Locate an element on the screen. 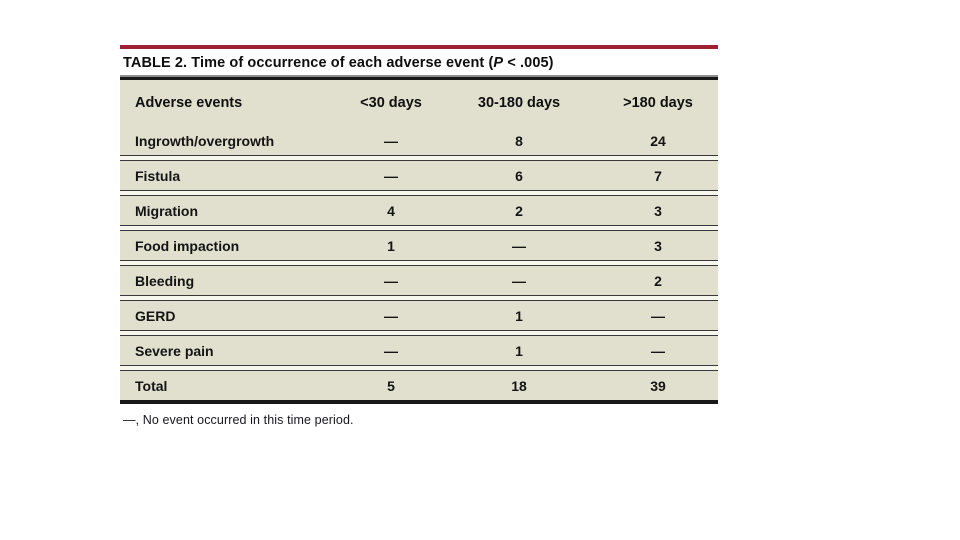 This screenshot has height=540, width=960. row-value: 5 is located at coordinates (391, 385).